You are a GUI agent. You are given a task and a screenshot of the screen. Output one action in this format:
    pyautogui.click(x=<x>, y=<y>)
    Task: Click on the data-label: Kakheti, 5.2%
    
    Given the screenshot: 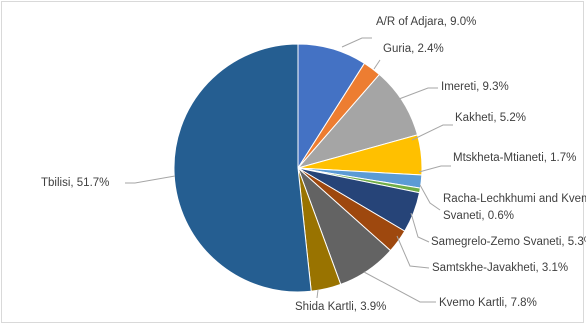 What is the action you would take?
    pyautogui.click(x=490, y=118)
    